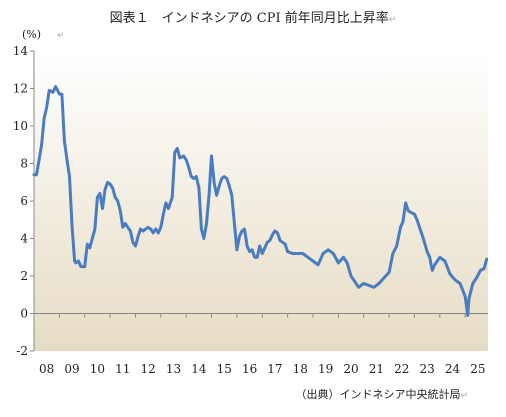 The height and width of the screenshot is (417, 506). I want to click on y-unit-label: (%) ↵, so click(43, 34).